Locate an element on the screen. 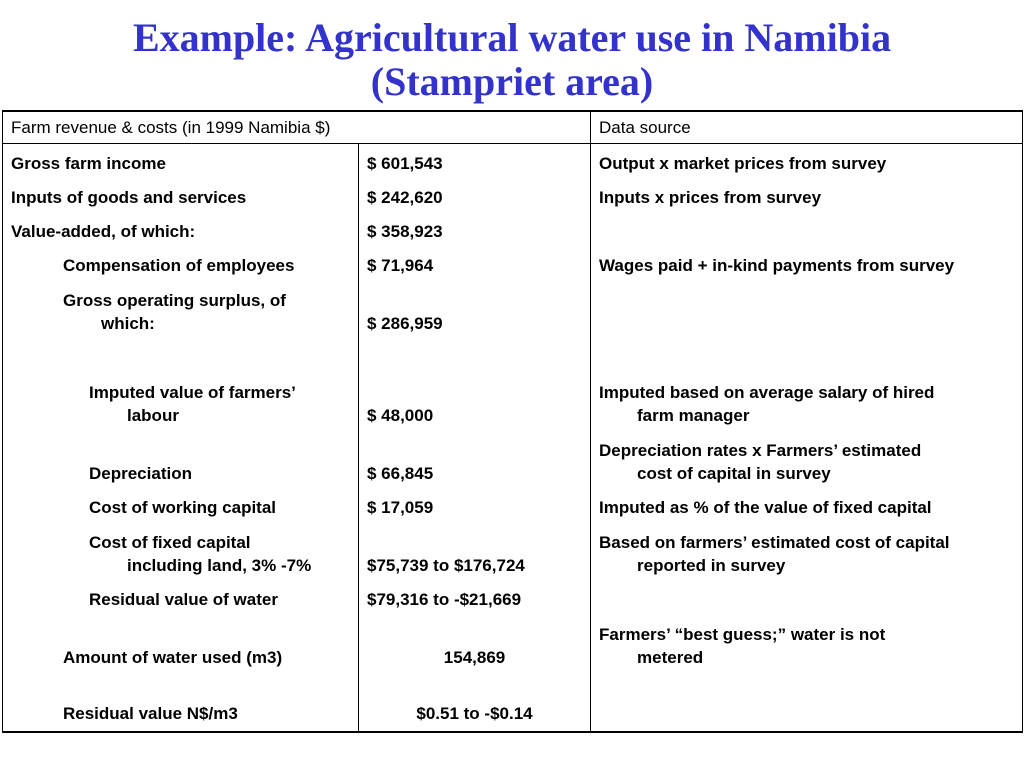 This screenshot has height=768, width=1024. row-source-line-1: Depreciation rates x Farmers’ estimated is located at coordinates (760, 450).